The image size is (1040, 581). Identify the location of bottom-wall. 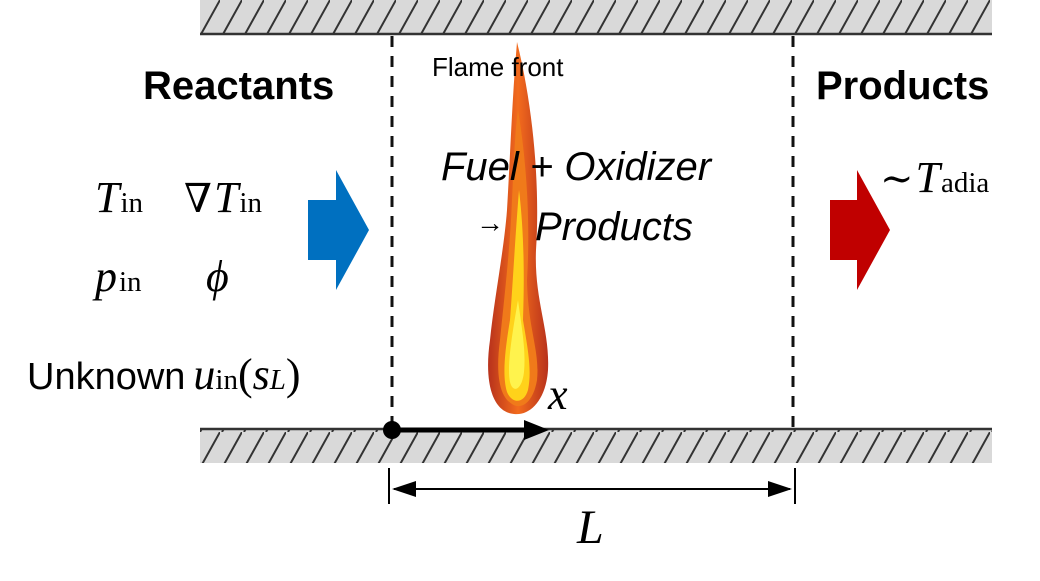
(596, 445).